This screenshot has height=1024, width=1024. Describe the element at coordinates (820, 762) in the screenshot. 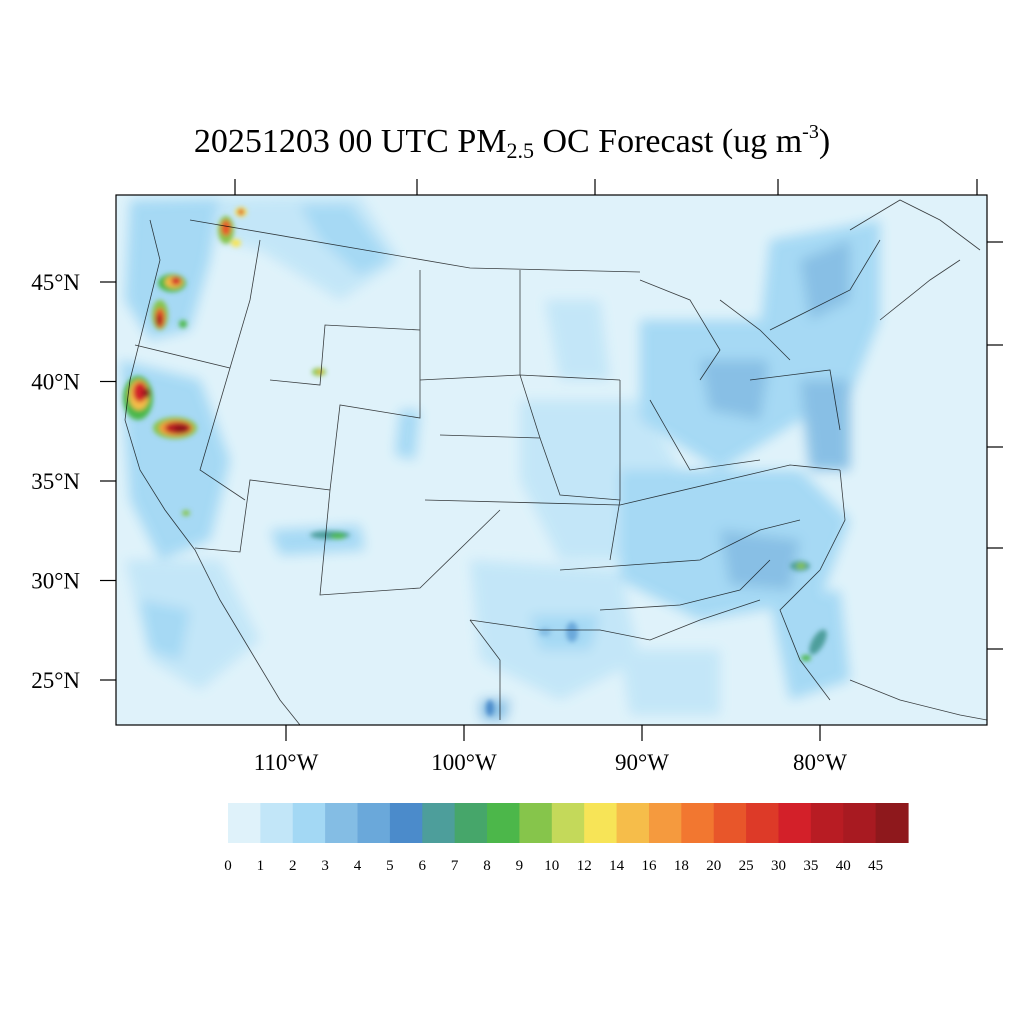

I see `lon-label: 80°W` at that location.